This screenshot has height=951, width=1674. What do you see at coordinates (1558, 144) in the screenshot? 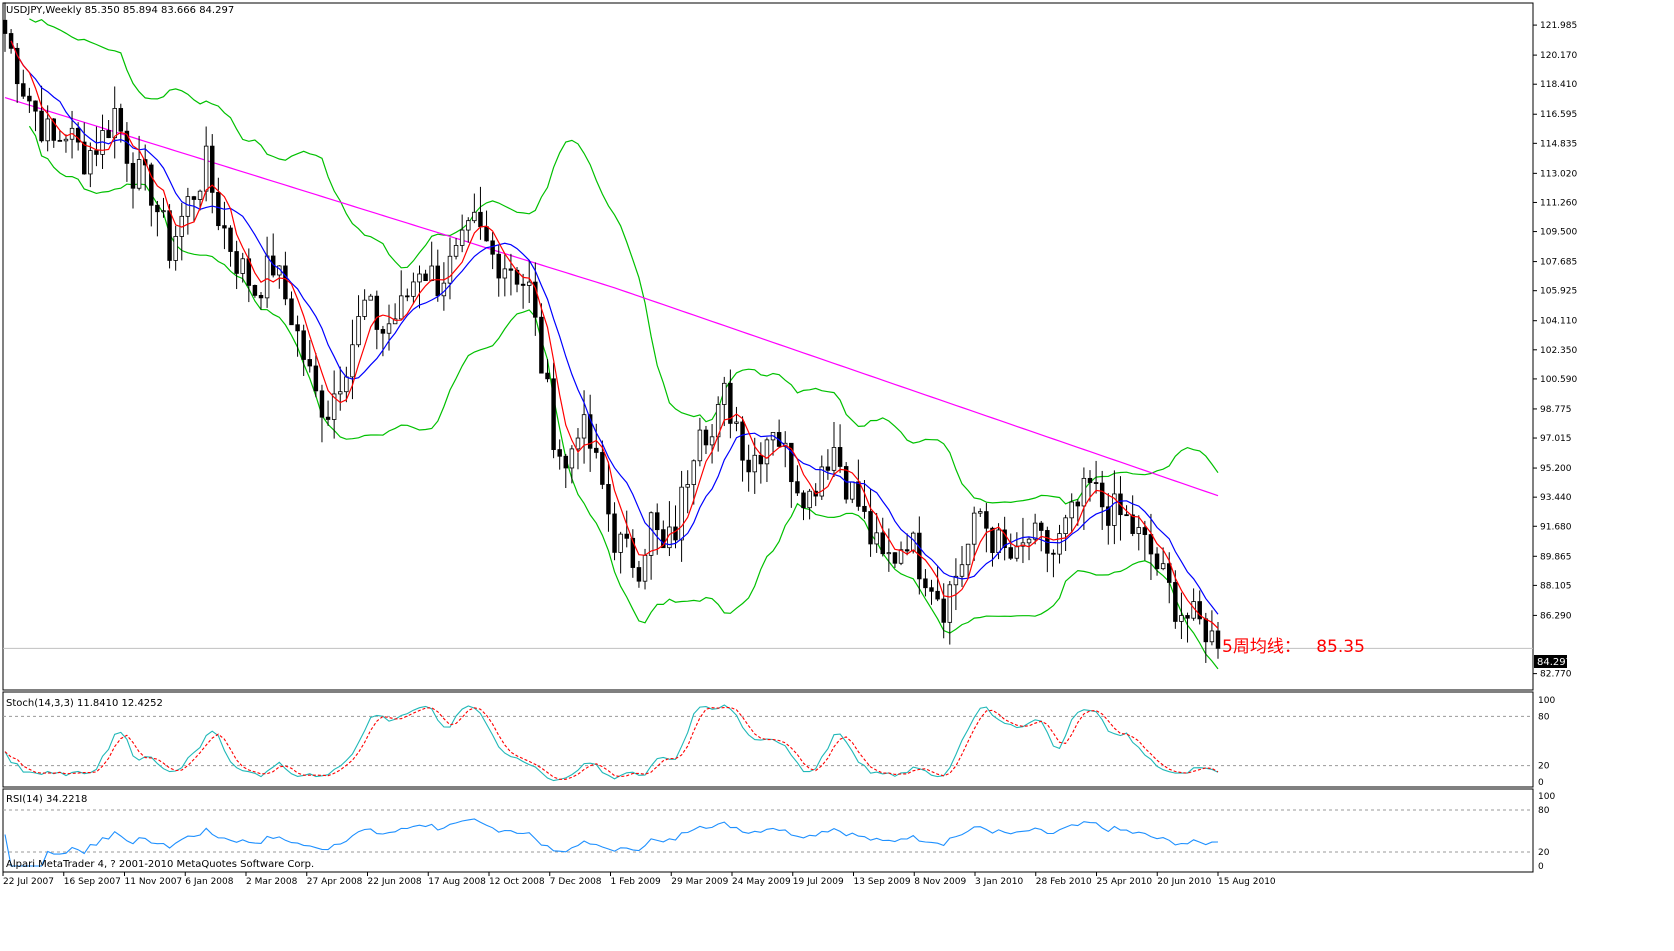
I see `y-tick-label: 114.835` at bounding box center [1558, 144].